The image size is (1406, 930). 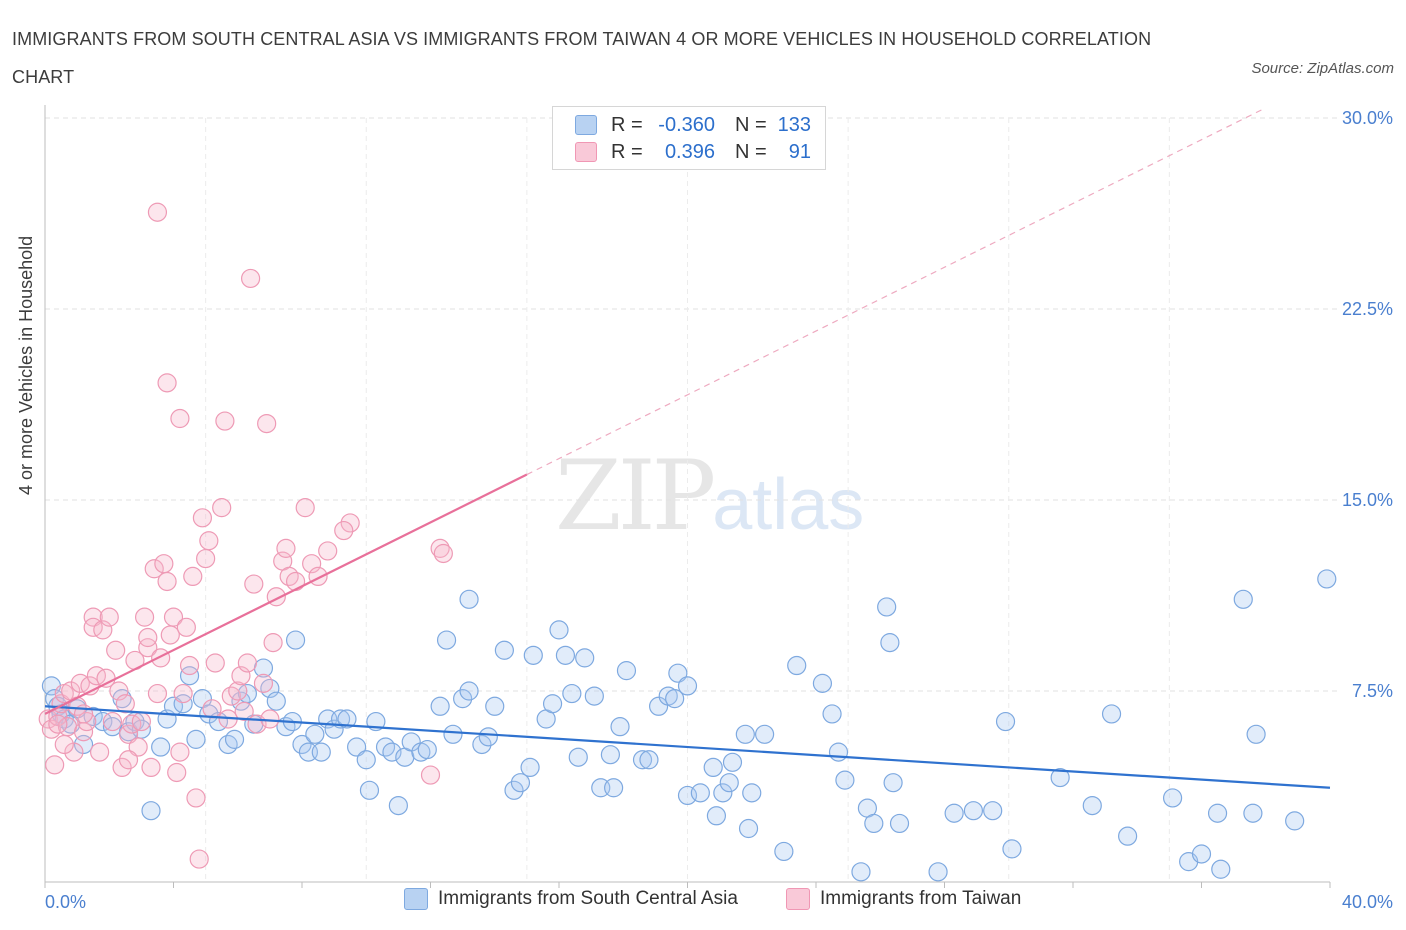 I want to click on legend-n-label: N =, so click(x=751, y=124).